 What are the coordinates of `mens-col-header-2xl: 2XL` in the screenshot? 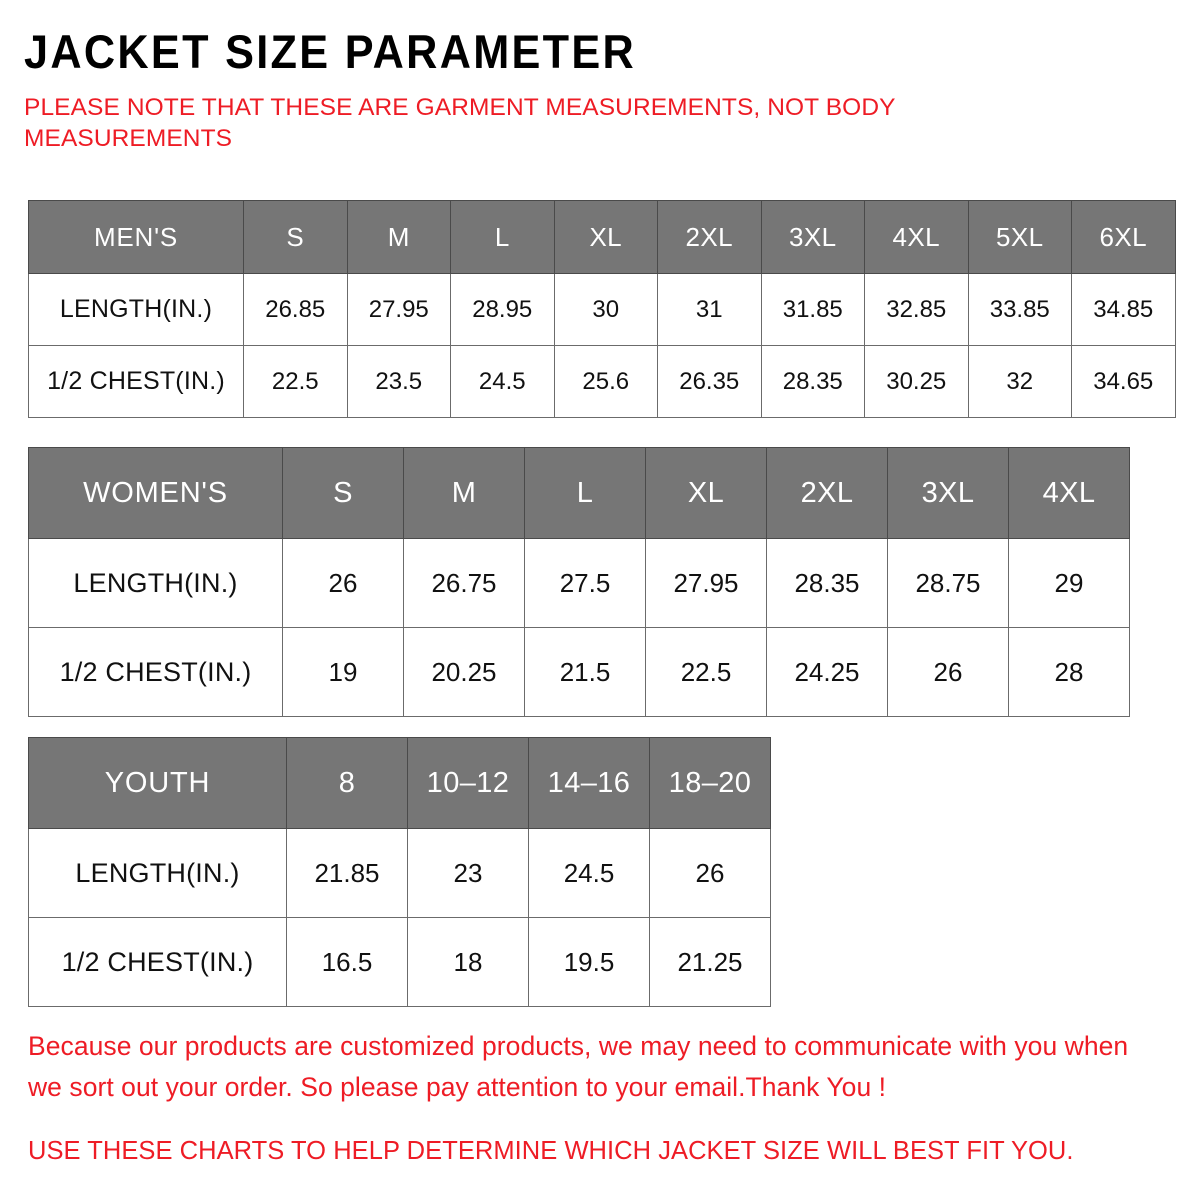 It's located at (709, 237).